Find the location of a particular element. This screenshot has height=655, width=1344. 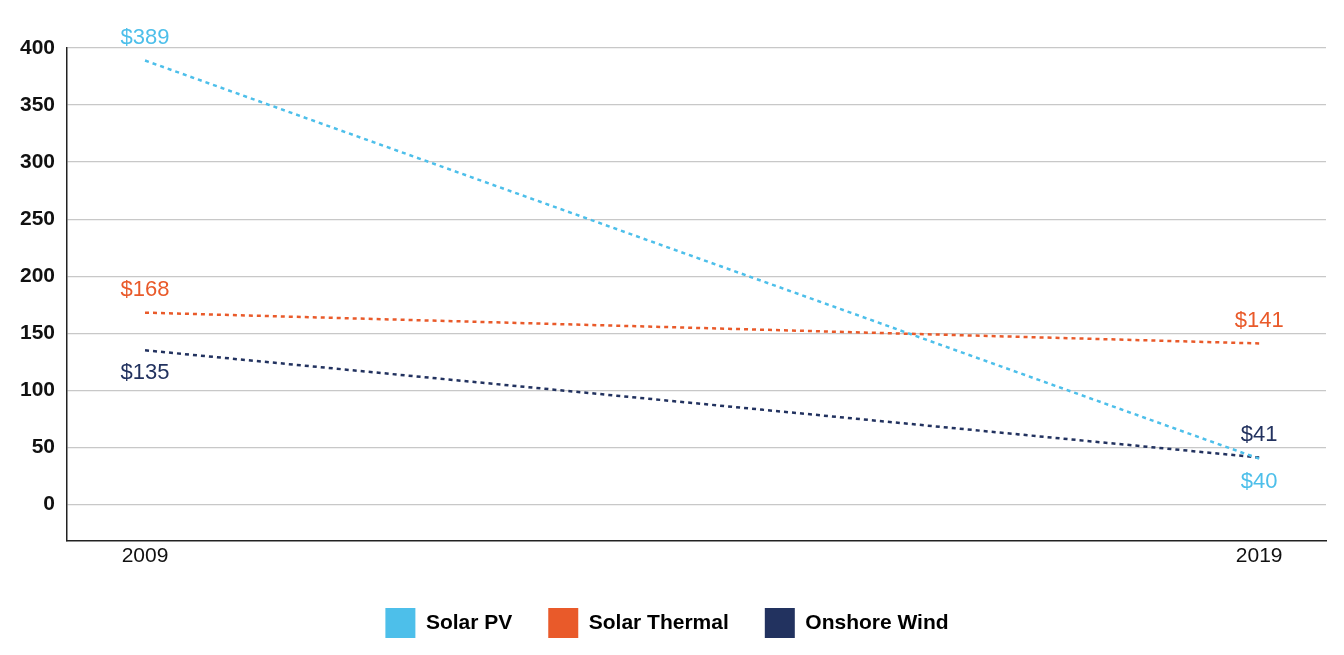

data-label: $135 is located at coordinates (145, 372).